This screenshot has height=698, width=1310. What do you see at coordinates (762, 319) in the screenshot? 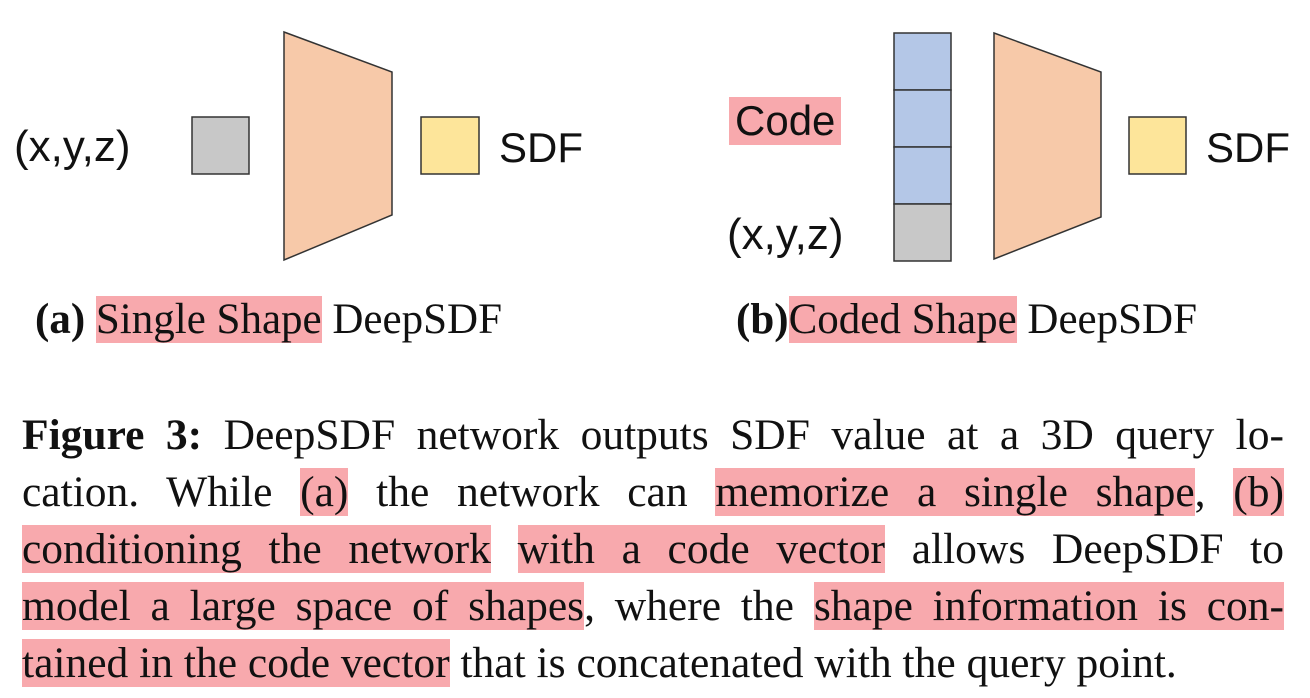
I see `subcaption-b-tag: (b)` at bounding box center [762, 319].